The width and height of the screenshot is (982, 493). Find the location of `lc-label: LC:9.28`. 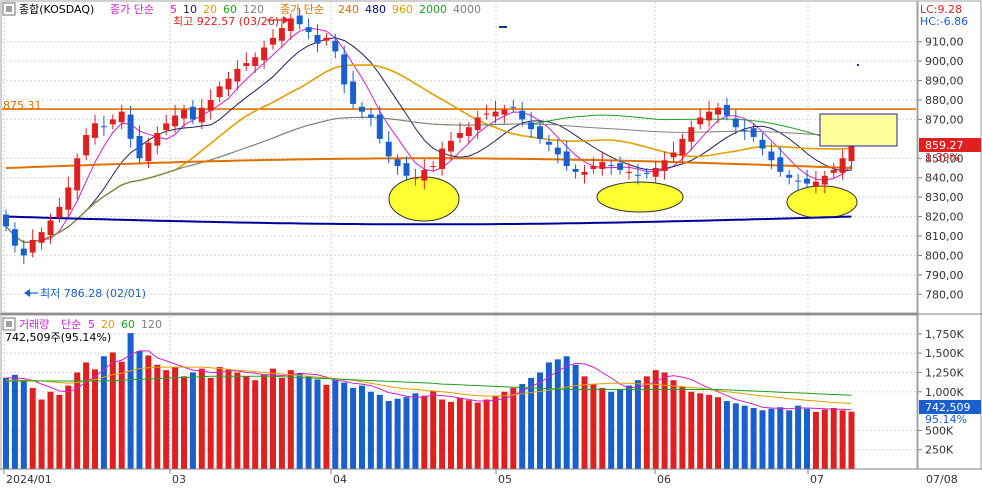

lc-label: LC:9.28 is located at coordinates (941, 9).